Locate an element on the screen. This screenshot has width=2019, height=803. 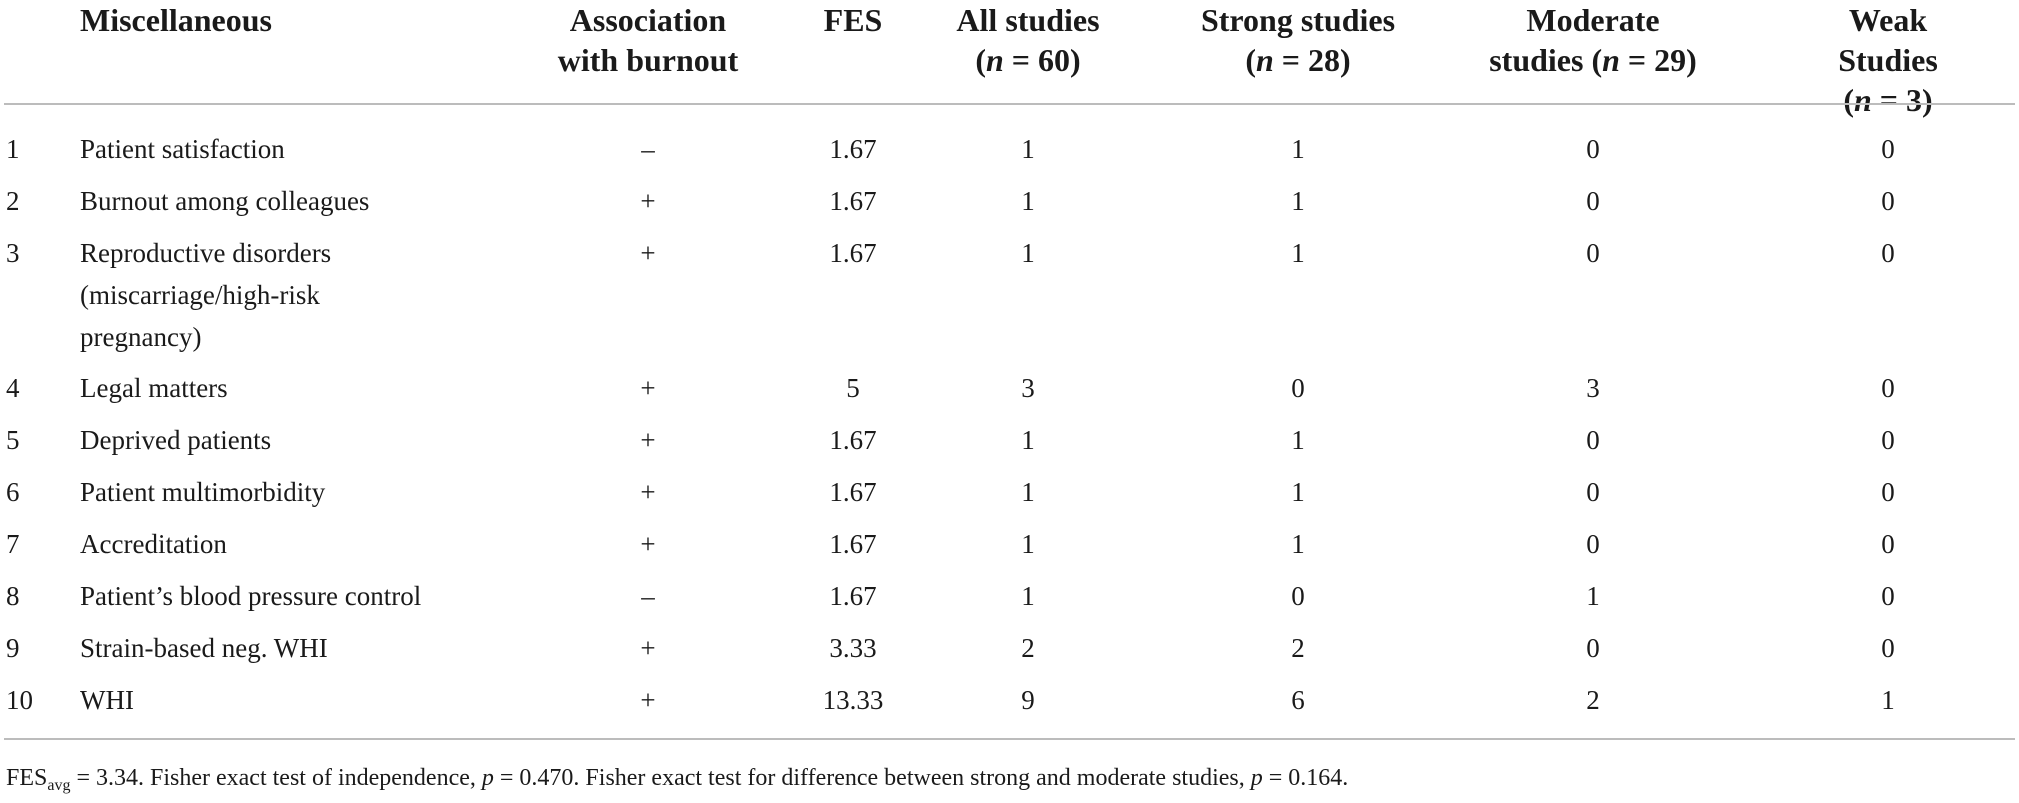
footnote-p-2: p is located at coordinates (1256, 778).